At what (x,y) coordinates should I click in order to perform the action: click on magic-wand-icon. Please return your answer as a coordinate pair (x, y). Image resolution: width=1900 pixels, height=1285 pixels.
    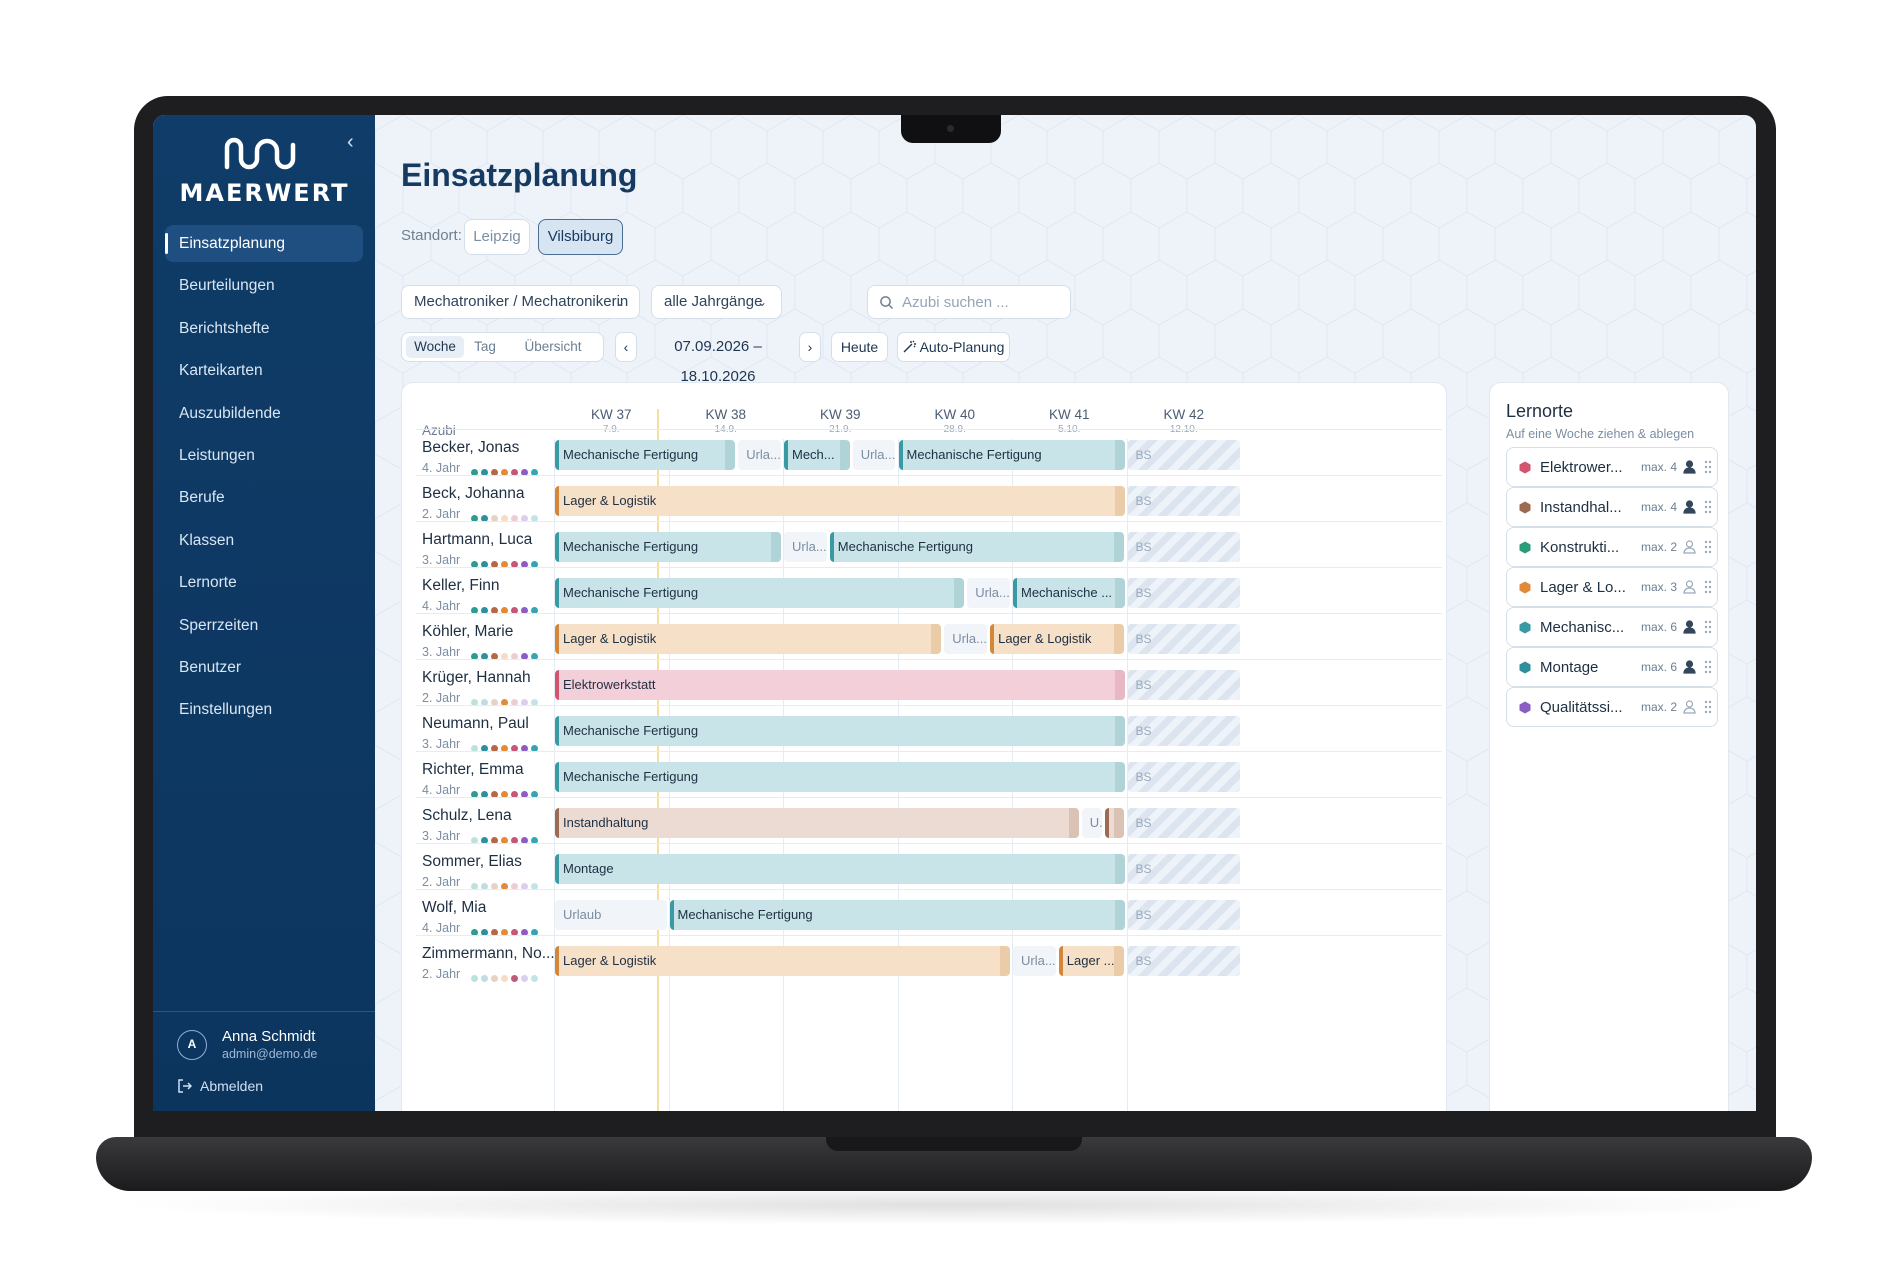
    Looking at the image, I should click on (909, 346).